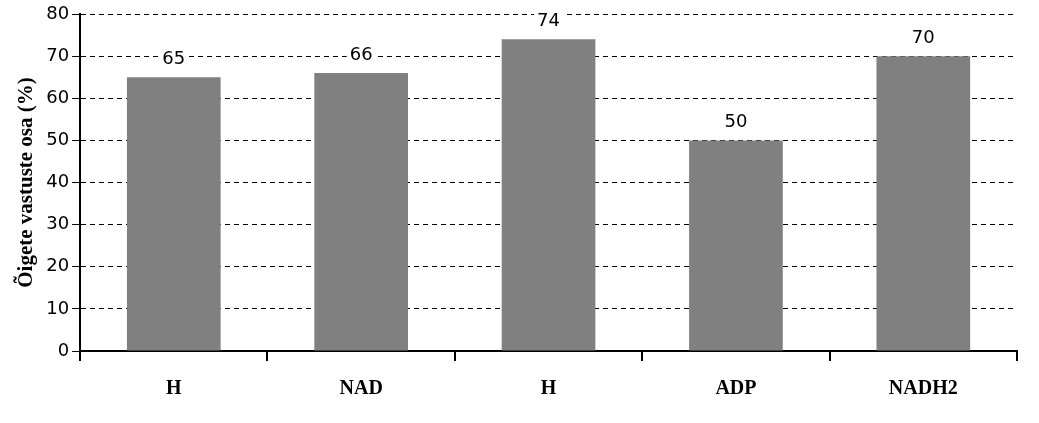 This screenshot has width=1039, height=423. Describe the element at coordinates (63, 349) in the screenshot. I see `y-tick-label: 0` at that location.